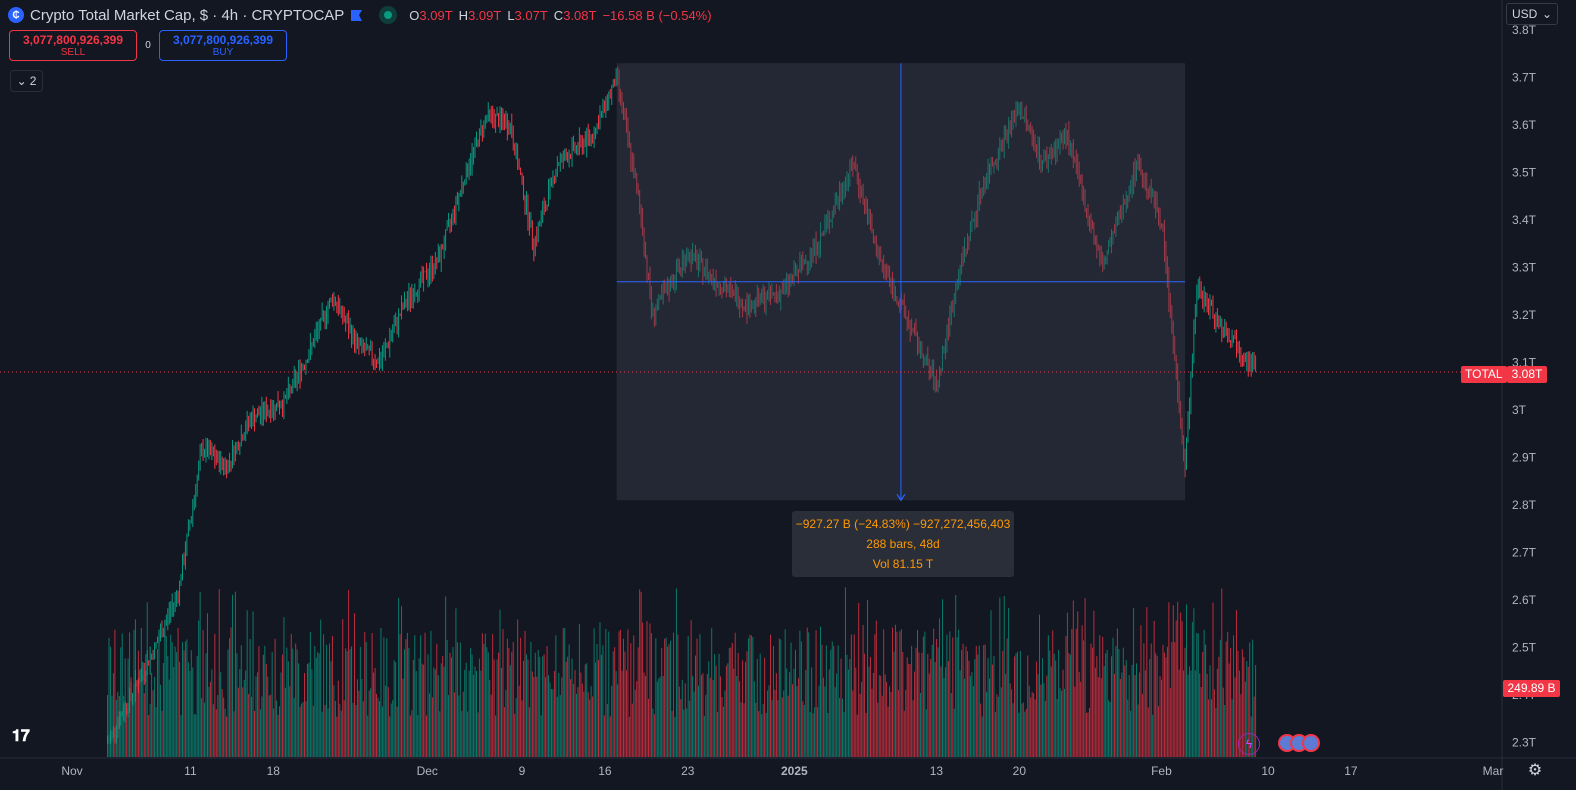 The width and height of the screenshot is (1576, 790). What do you see at coordinates (1524, 30) in the screenshot?
I see `y-tick-label: 3.8T` at bounding box center [1524, 30].